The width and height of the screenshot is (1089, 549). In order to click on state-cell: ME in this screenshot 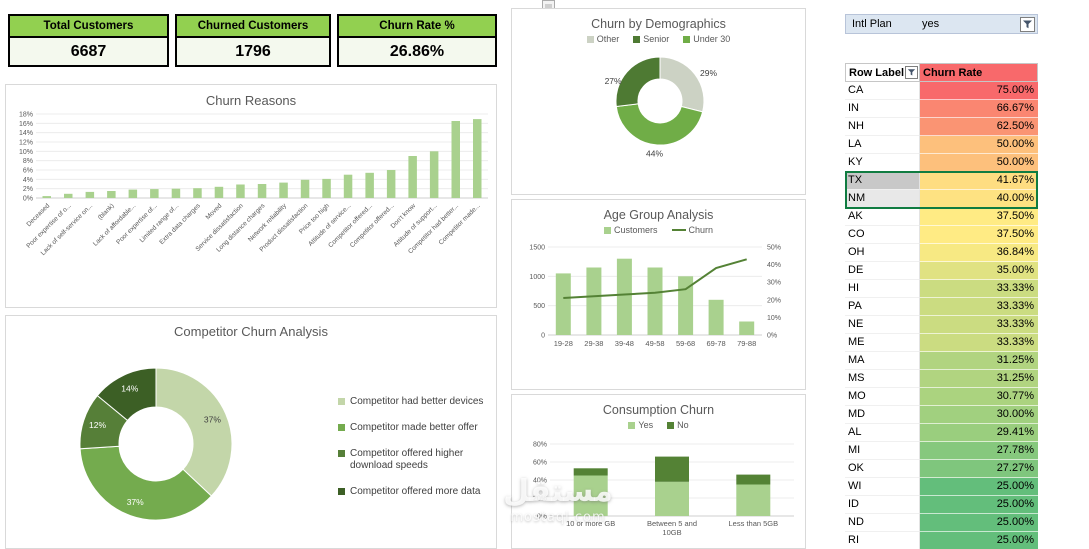, I will do `click(882, 343)`.